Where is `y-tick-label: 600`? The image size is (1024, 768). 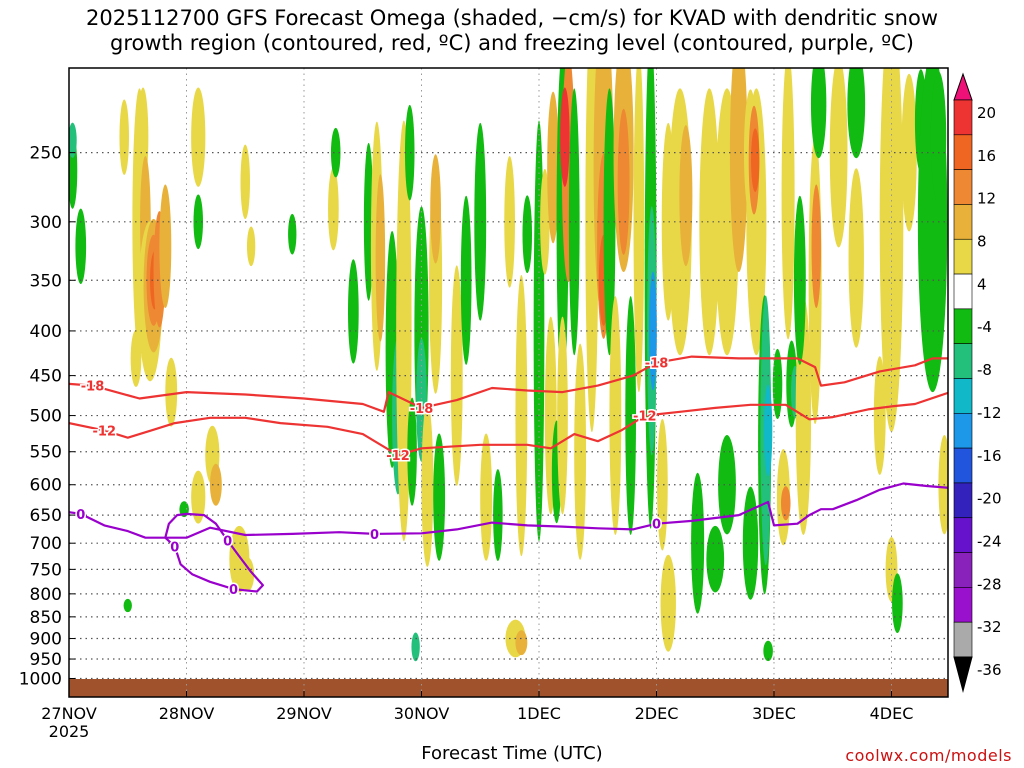
y-tick-label: 600 is located at coordinates (46, 486).